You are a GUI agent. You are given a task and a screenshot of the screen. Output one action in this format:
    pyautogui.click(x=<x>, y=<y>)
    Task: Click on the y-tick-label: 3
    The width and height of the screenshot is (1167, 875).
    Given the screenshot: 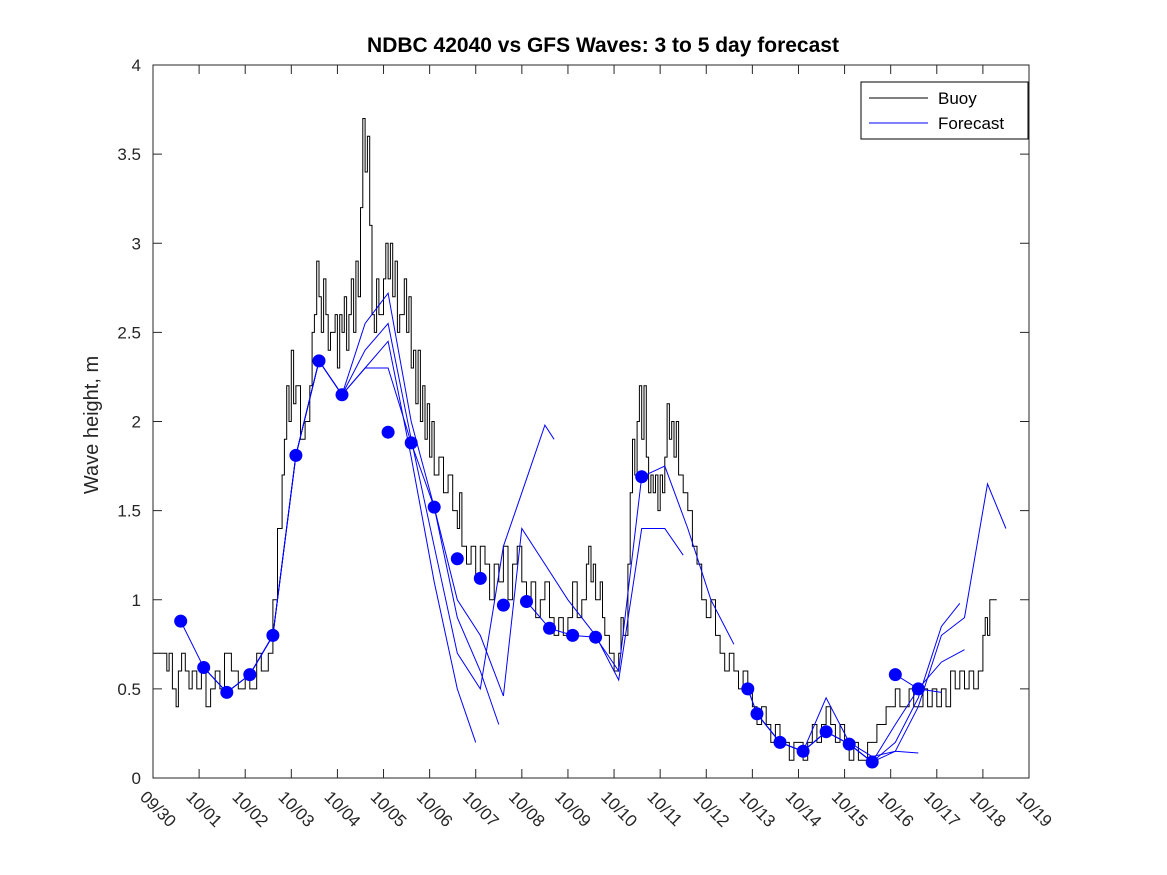 What is the action you would take?
    pyautogui.click(x=136, y=243)
    